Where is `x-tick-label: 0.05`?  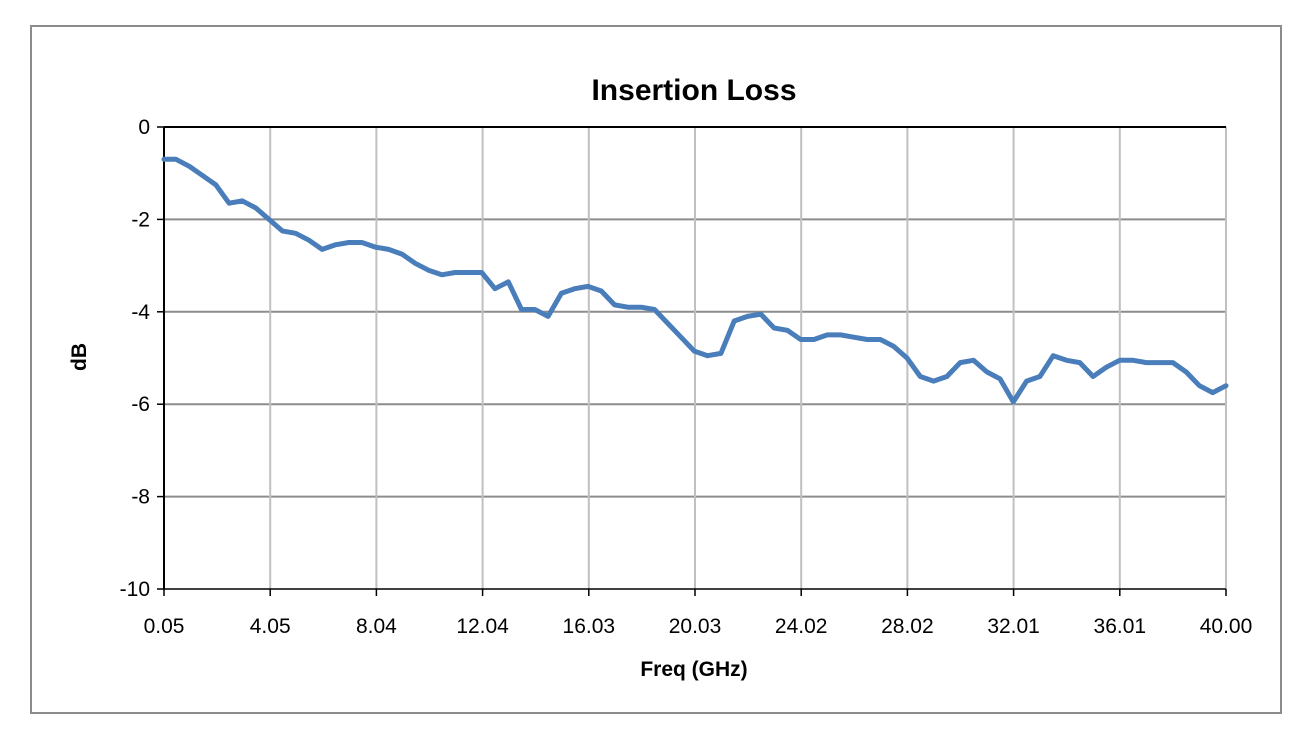
x-tick-label: 0.05 is located at coordinates (164, 626).